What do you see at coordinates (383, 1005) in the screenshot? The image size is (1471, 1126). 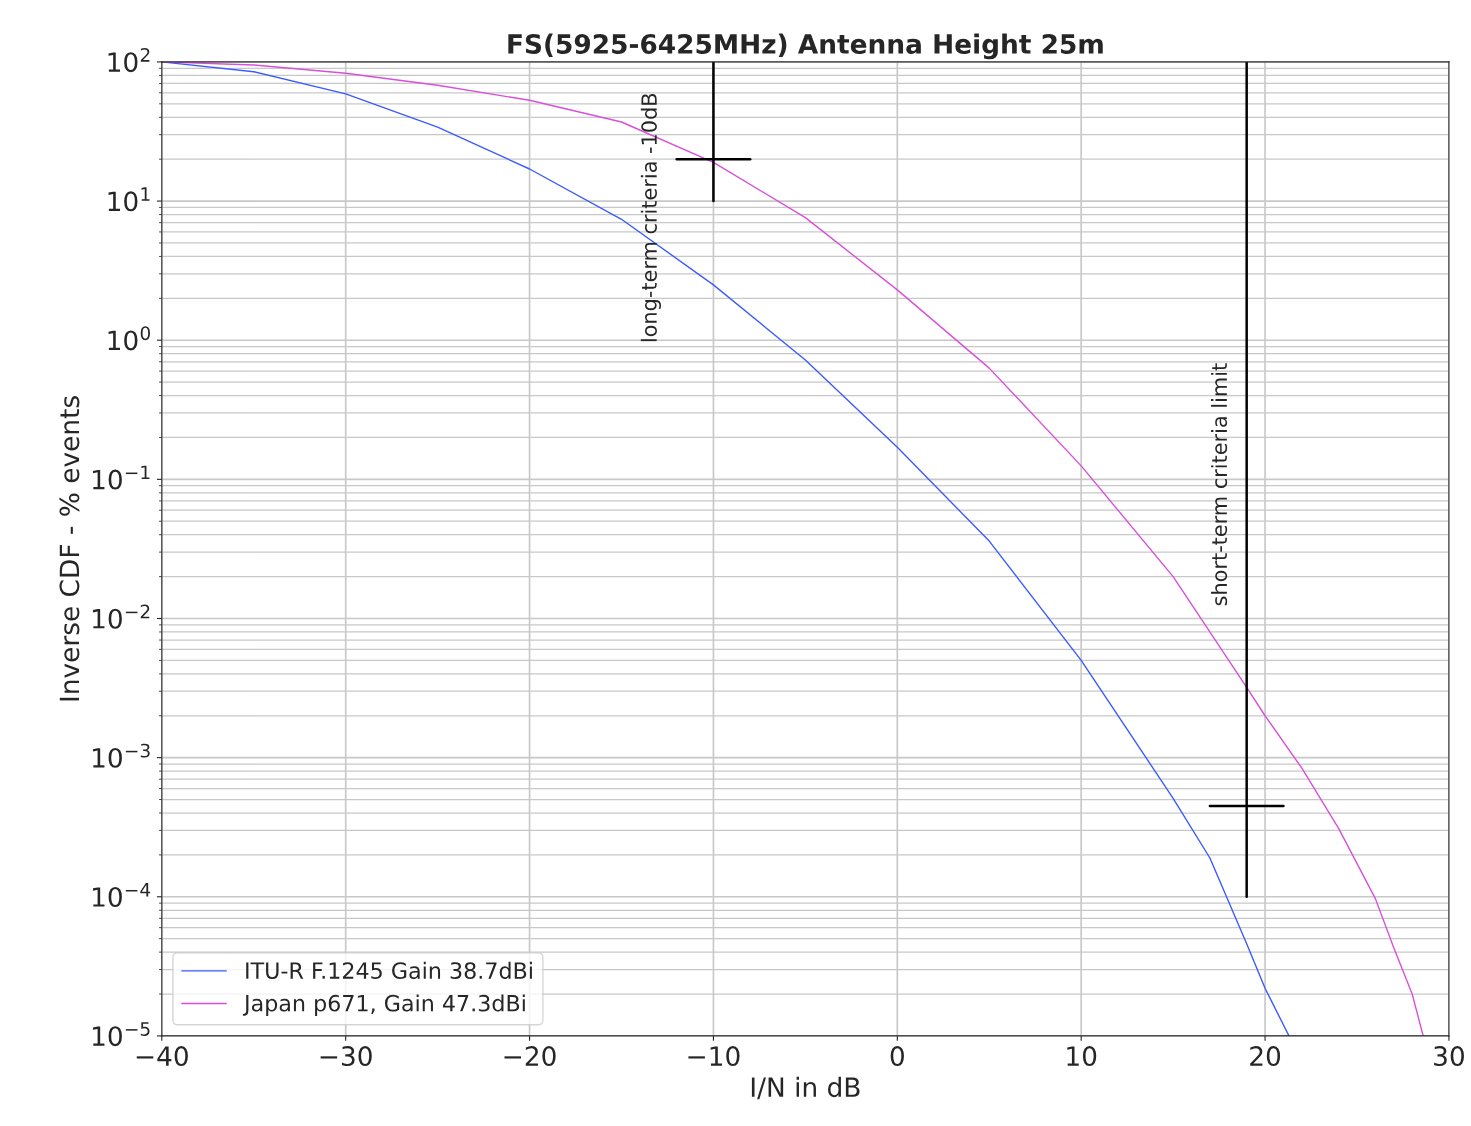 I see `legend-label: Japan p671, Gain 47.3dBi` at bounding box center [383, 1005].